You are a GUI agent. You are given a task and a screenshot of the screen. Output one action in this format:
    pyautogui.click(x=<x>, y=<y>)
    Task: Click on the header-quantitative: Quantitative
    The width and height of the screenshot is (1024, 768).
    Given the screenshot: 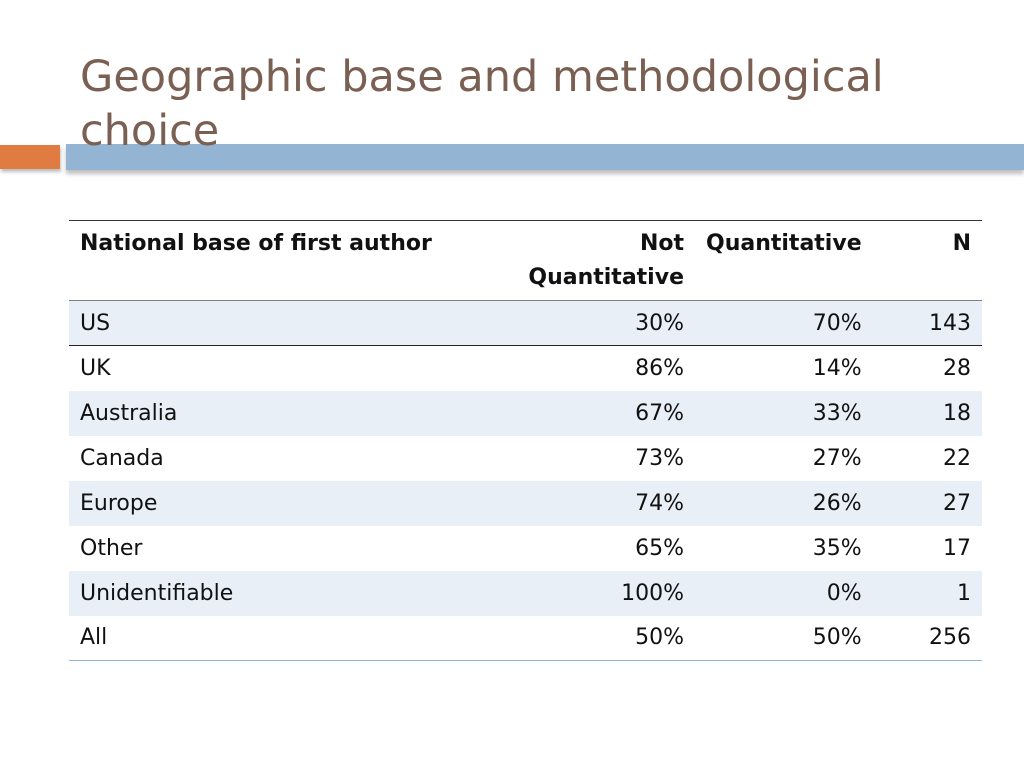 What is the action you would take?
    pyautogui.click(x=784, y=243)
    